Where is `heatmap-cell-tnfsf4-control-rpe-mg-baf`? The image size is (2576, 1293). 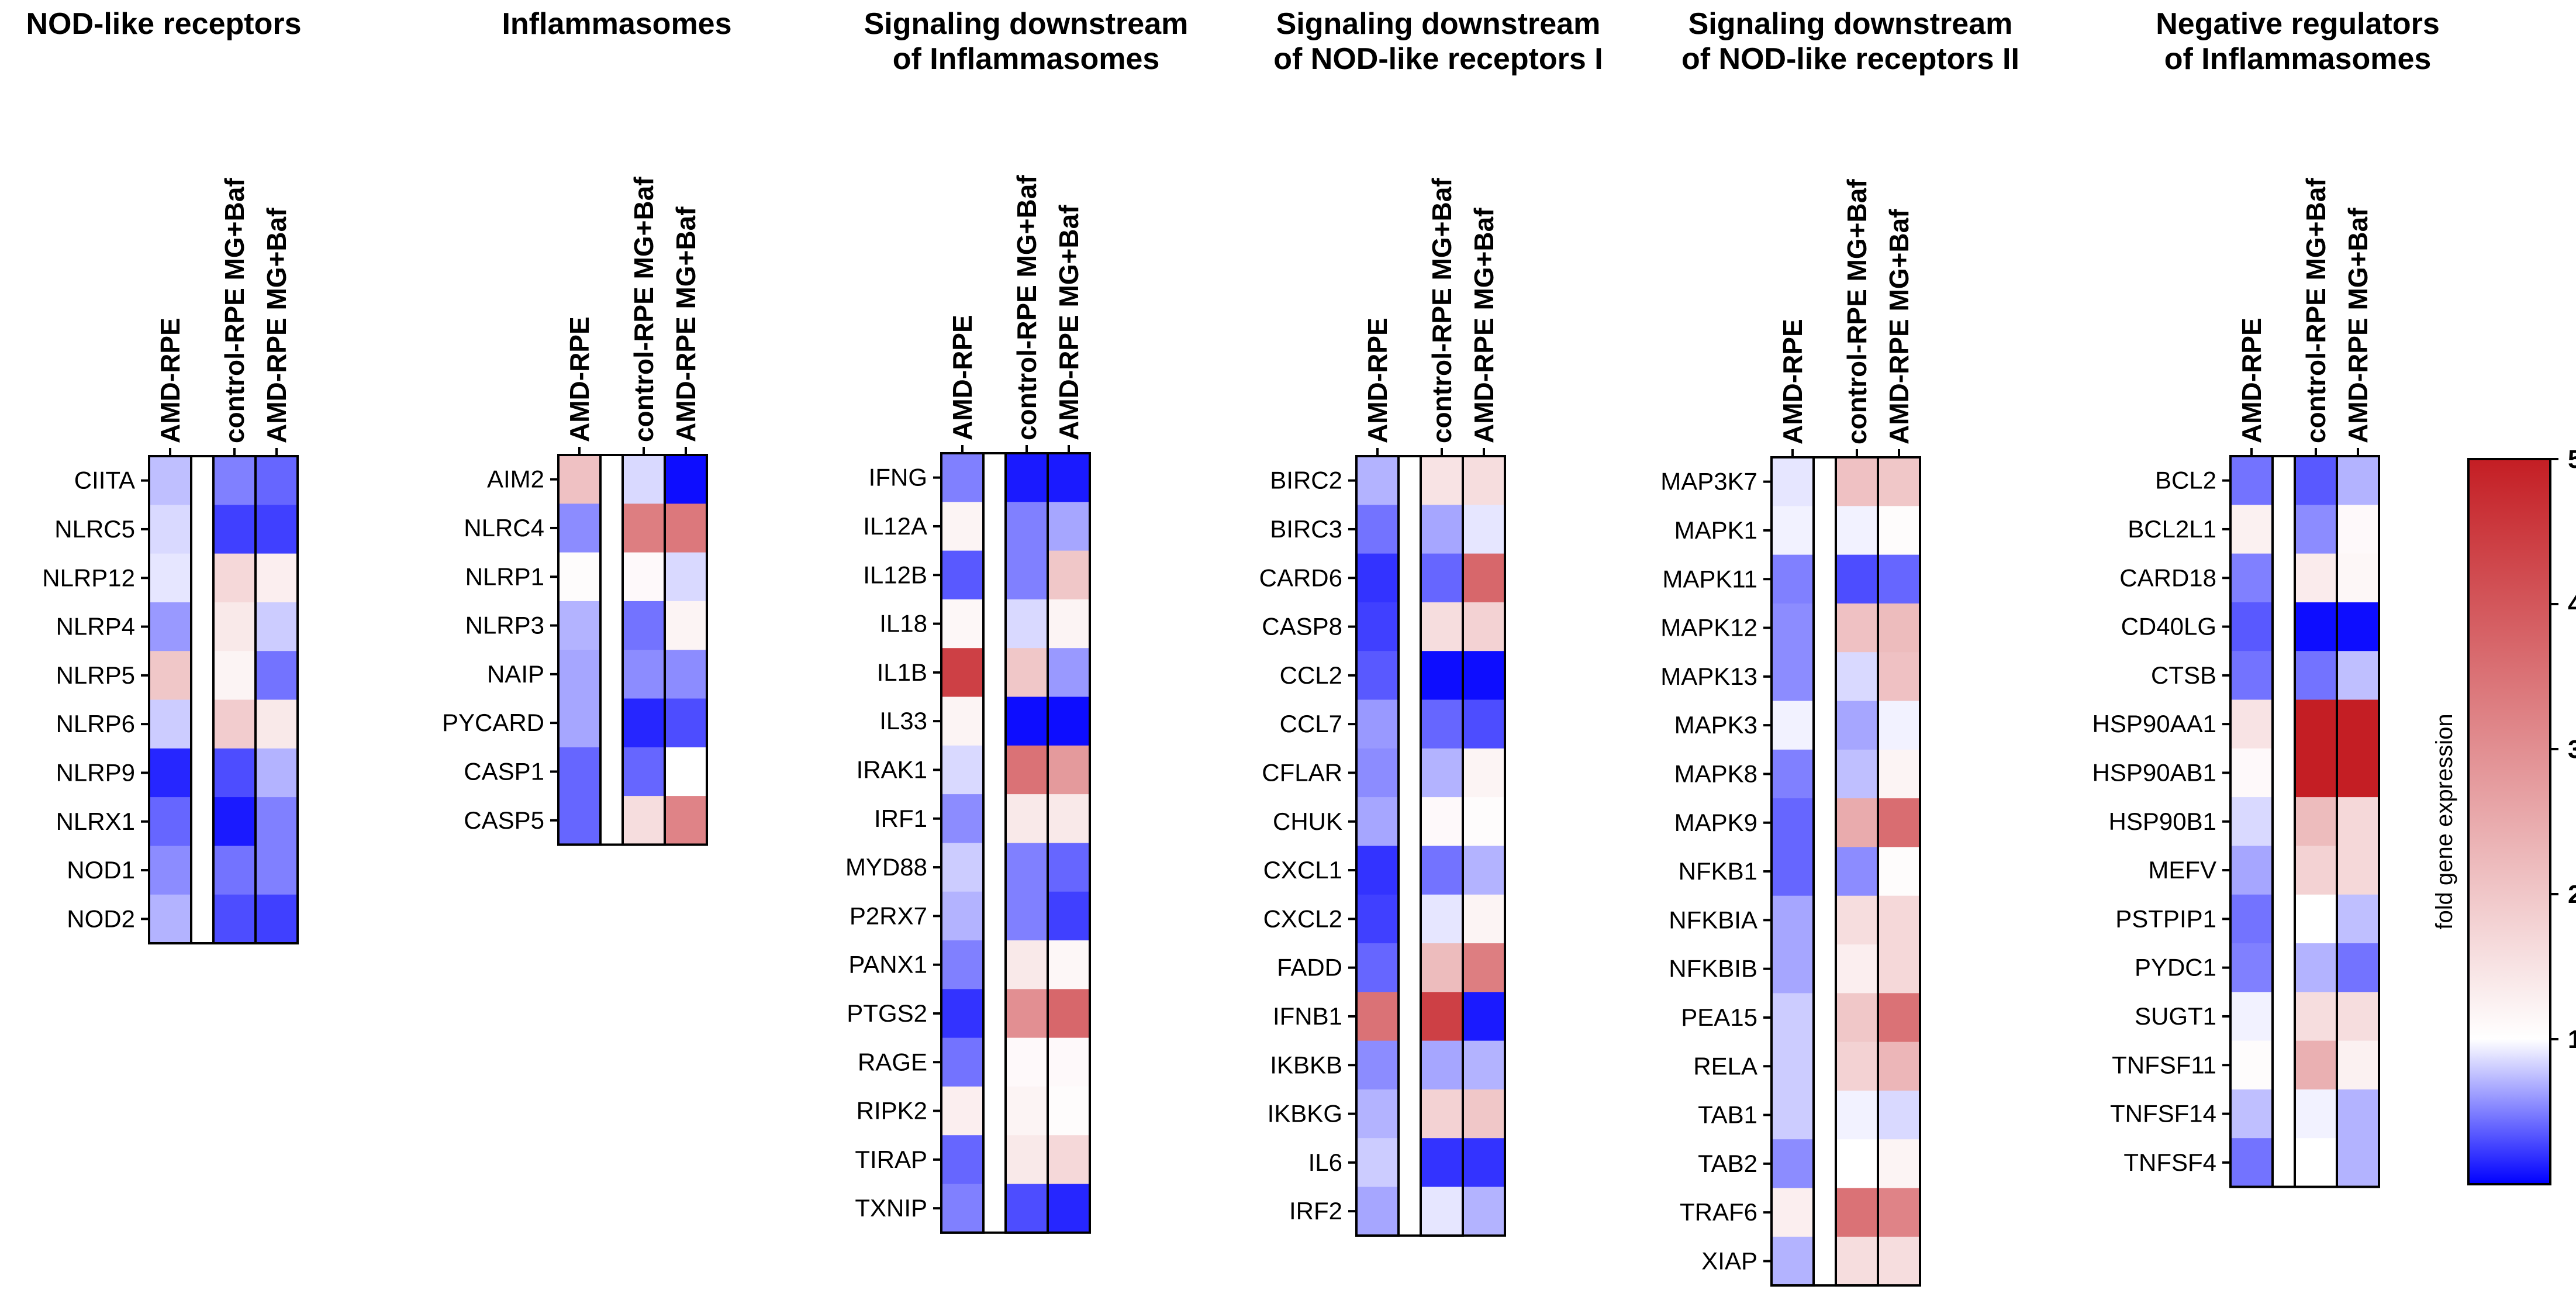 heatmap-cell-tnfsf4-control-rpe-mg-baf is located at coordinates (2316, 1163).